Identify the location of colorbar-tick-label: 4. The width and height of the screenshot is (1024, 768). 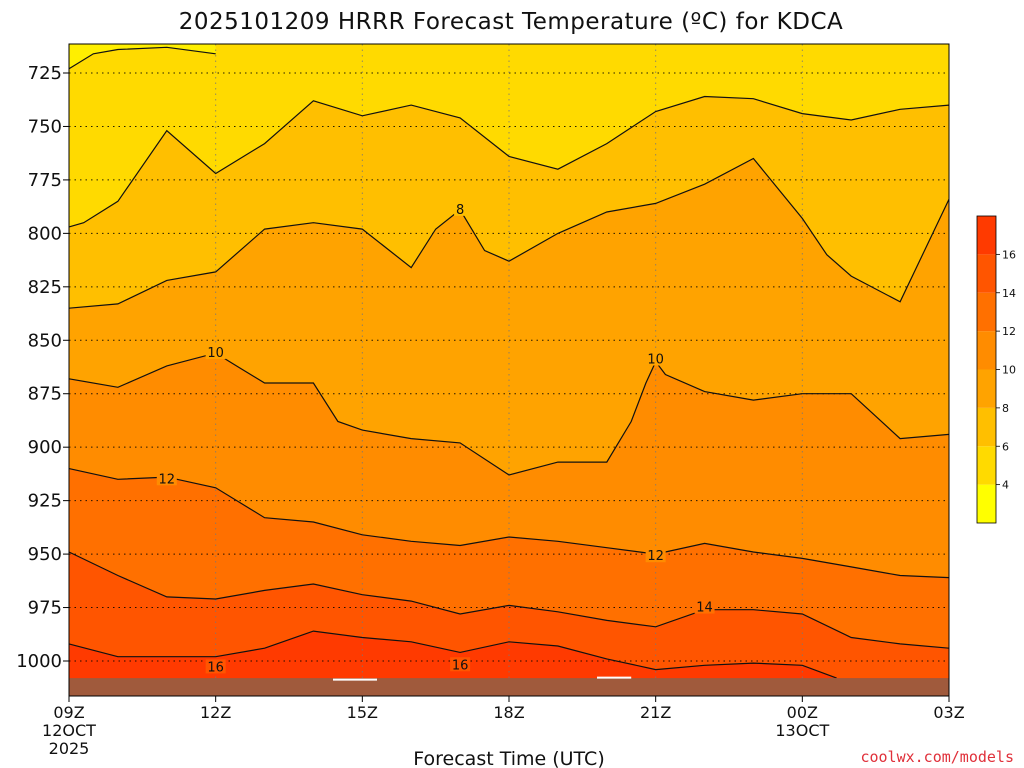
(1005, 485).